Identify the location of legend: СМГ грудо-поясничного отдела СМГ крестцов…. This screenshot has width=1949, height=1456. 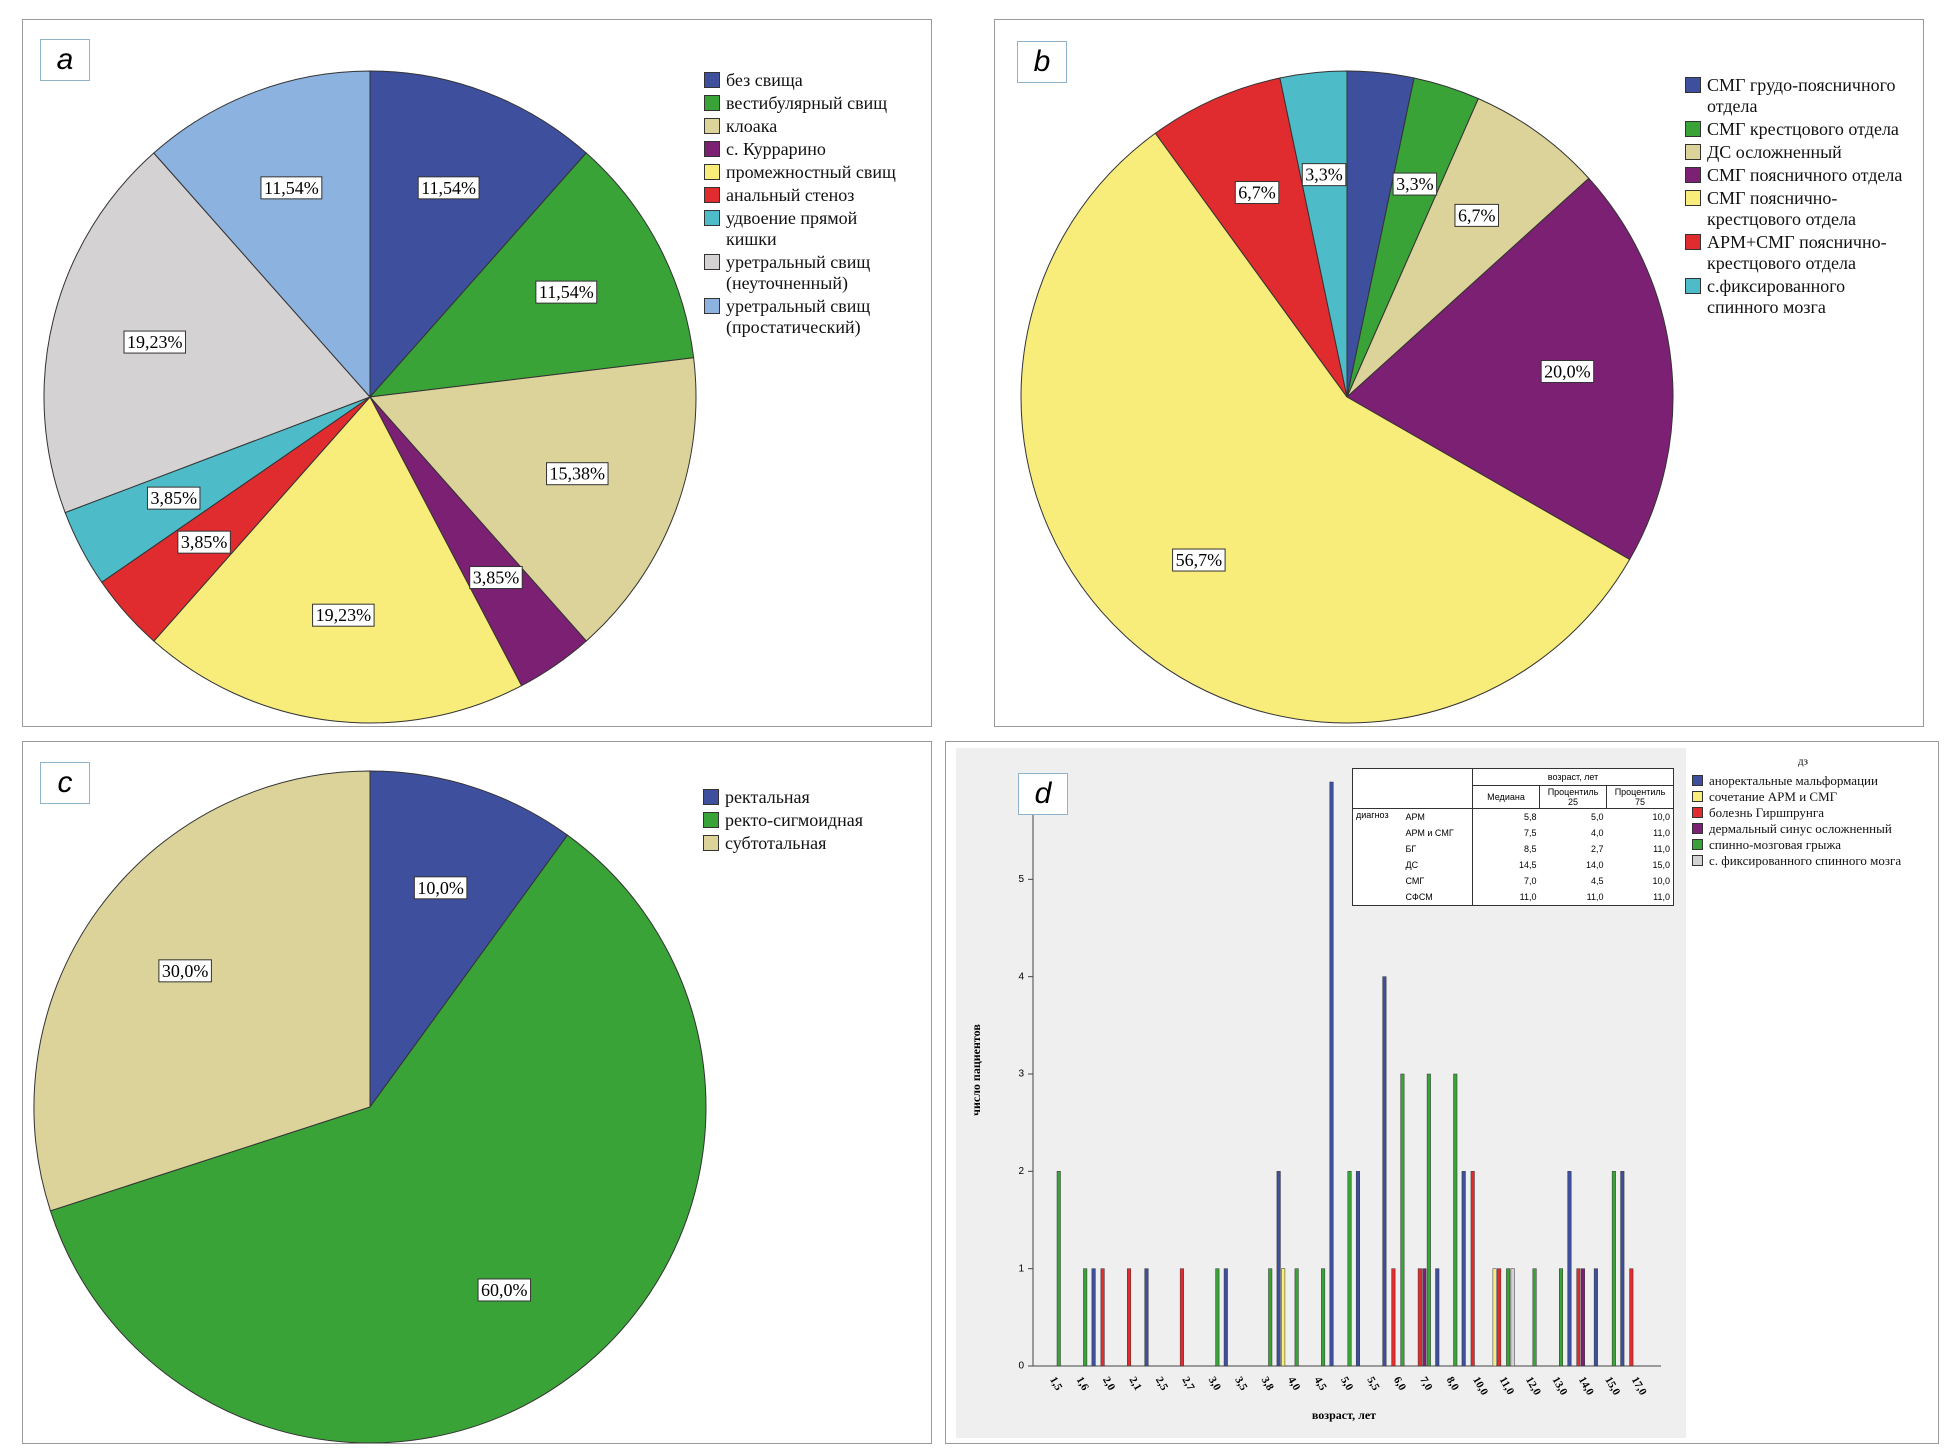
(1796, 197).